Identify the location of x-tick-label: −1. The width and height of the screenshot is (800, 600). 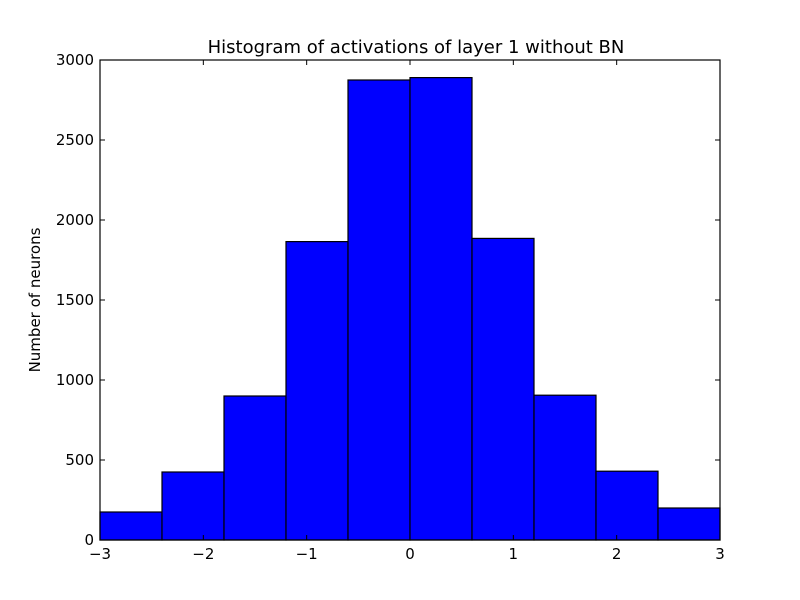
(307, 554).